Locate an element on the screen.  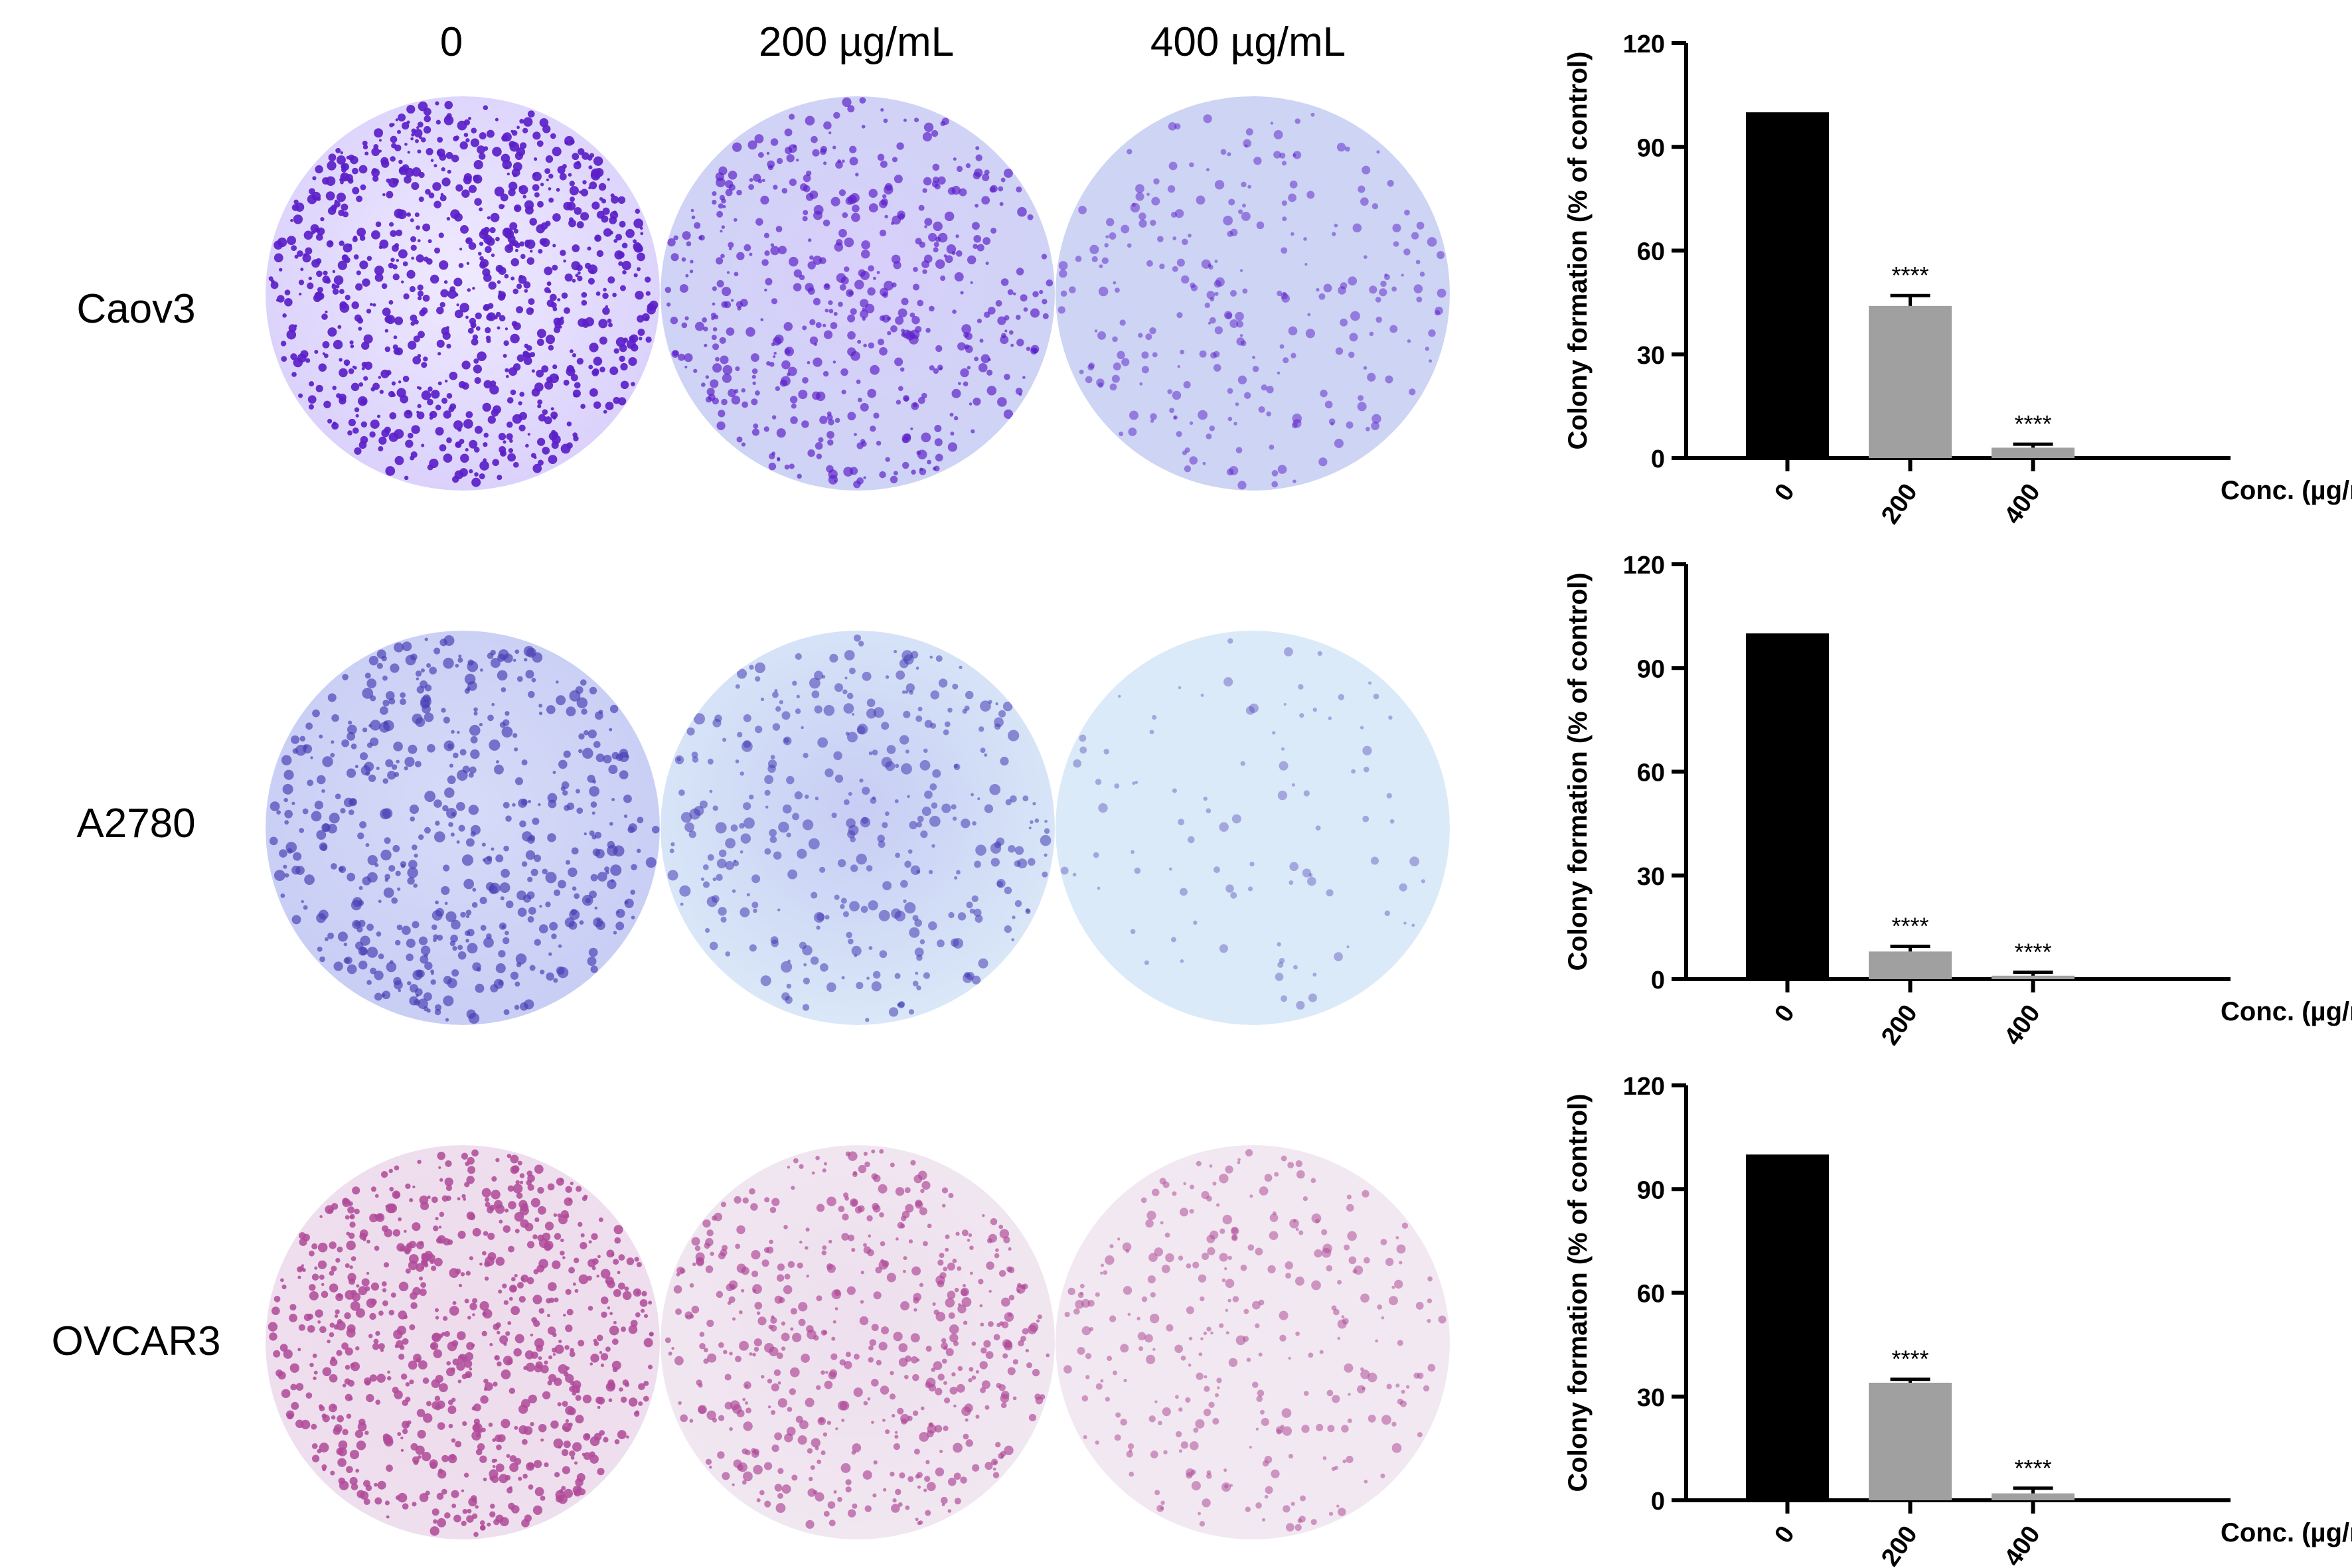
row-label-ovcar3: OVCAR3 is located at coordinates (136, 1341).